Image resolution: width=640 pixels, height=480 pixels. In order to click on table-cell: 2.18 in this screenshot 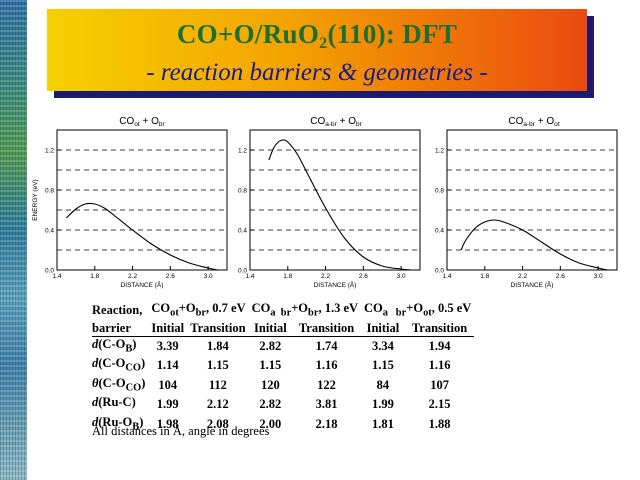, I will do `click(326, 423)`.